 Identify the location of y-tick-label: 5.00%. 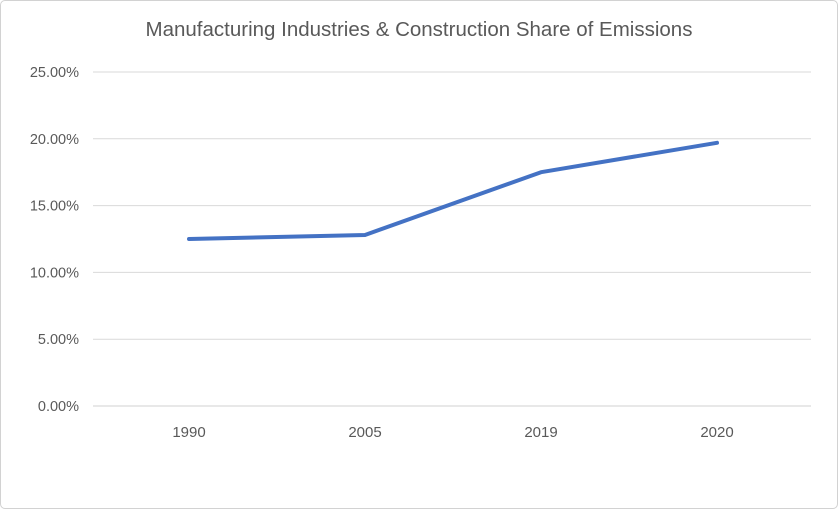
(58, 340).